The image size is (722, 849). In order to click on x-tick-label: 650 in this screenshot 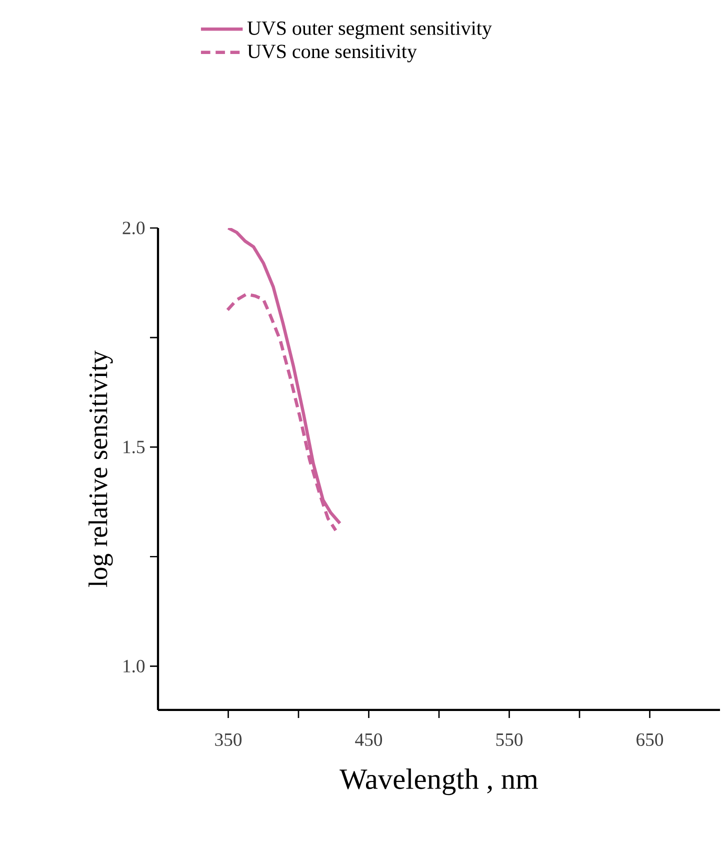, I will do `click(650, 739)`.